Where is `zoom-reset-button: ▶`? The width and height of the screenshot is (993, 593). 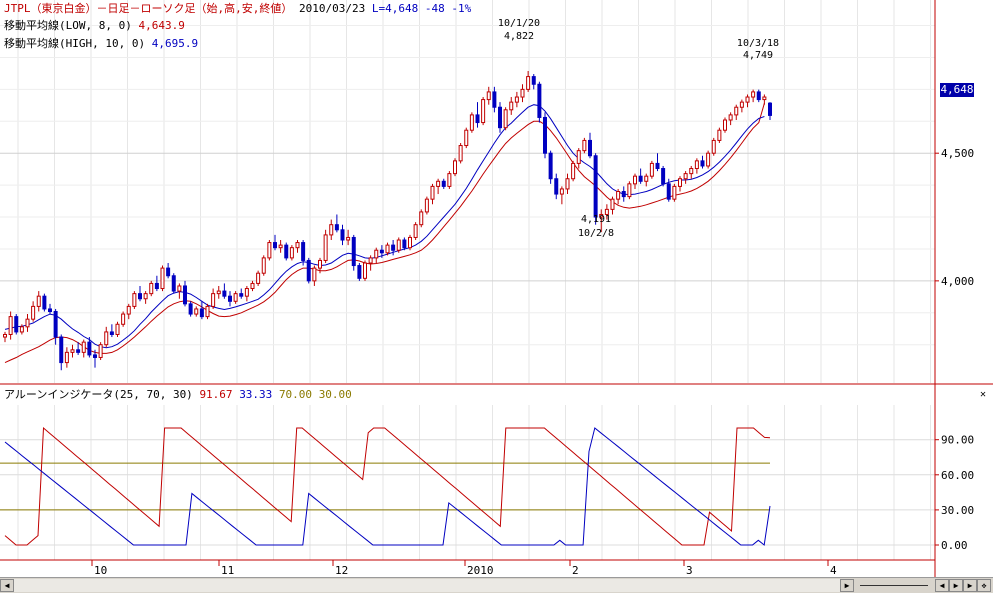
zoom-reset-button: ▶ is located at coordinates (970, 585).